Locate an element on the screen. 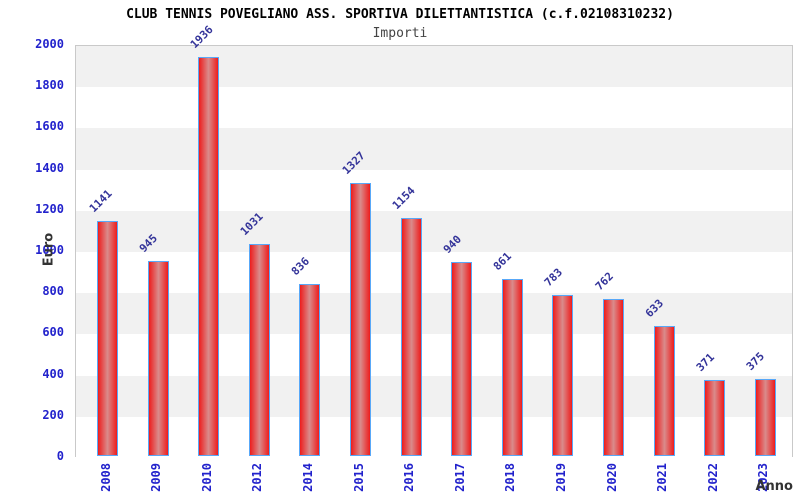 This screenshot has height=500, width=800. y-tick-label: 600 is located at coordinates (53, 332).